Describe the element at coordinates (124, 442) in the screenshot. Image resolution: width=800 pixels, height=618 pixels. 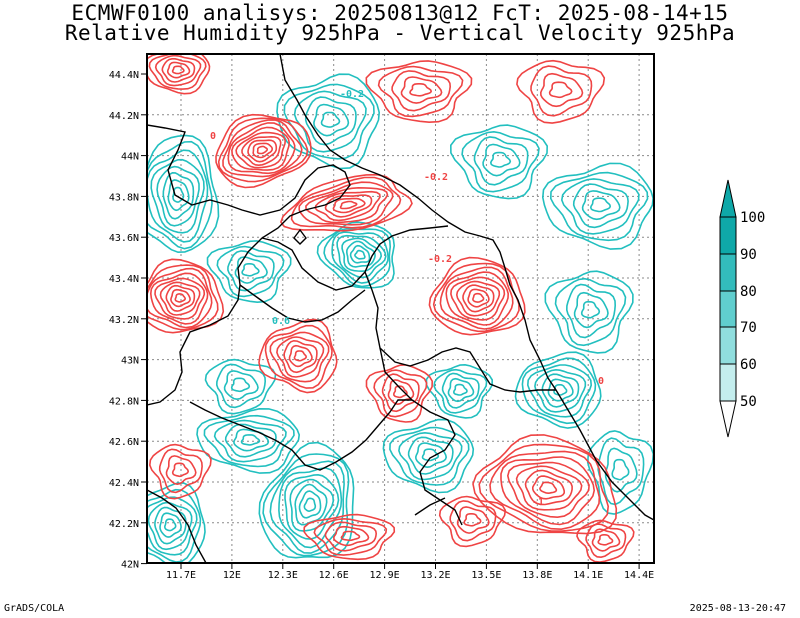
I see `lat-tick-label: 42.6N` at that location.